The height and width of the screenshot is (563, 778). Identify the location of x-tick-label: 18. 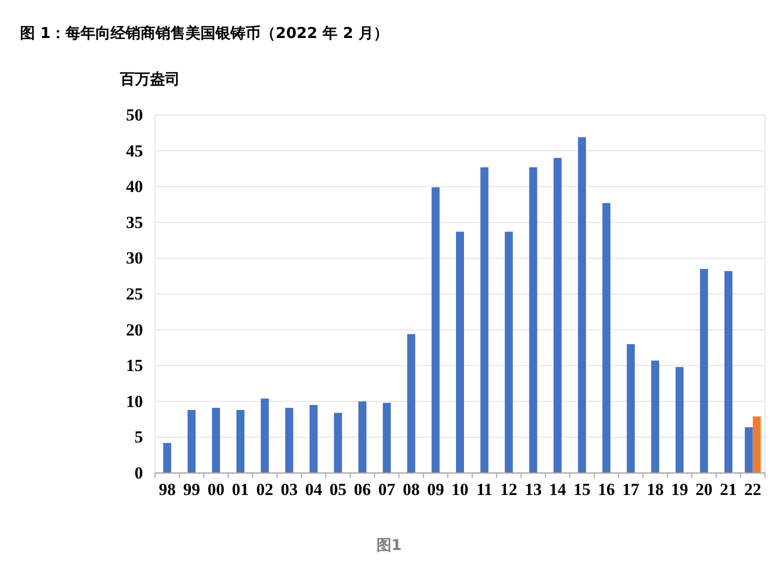
(655, 489).